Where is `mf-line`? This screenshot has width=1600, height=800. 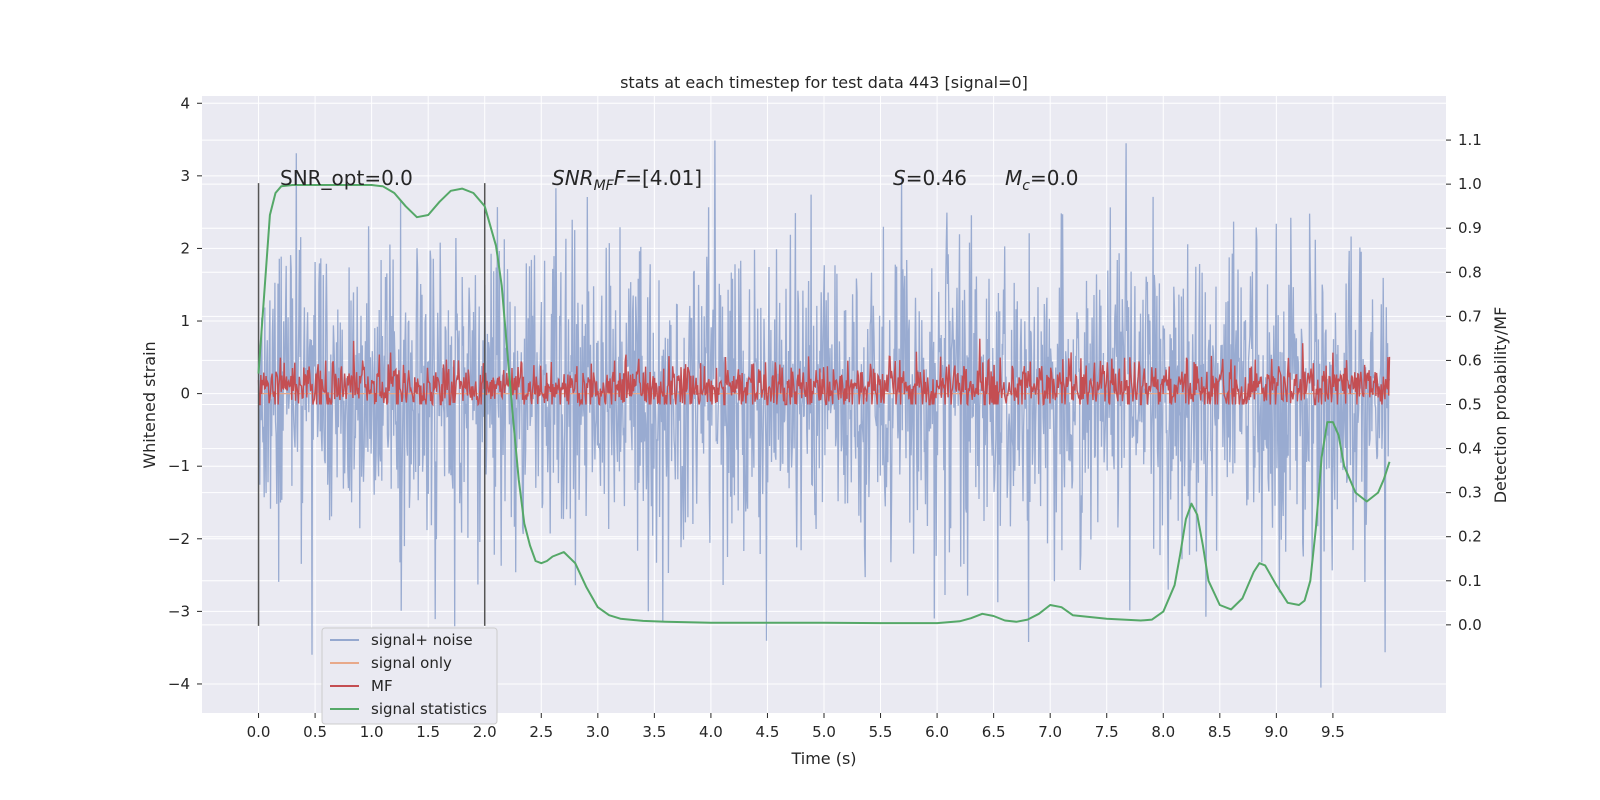 mf-line is located at coordinates (824, 373).